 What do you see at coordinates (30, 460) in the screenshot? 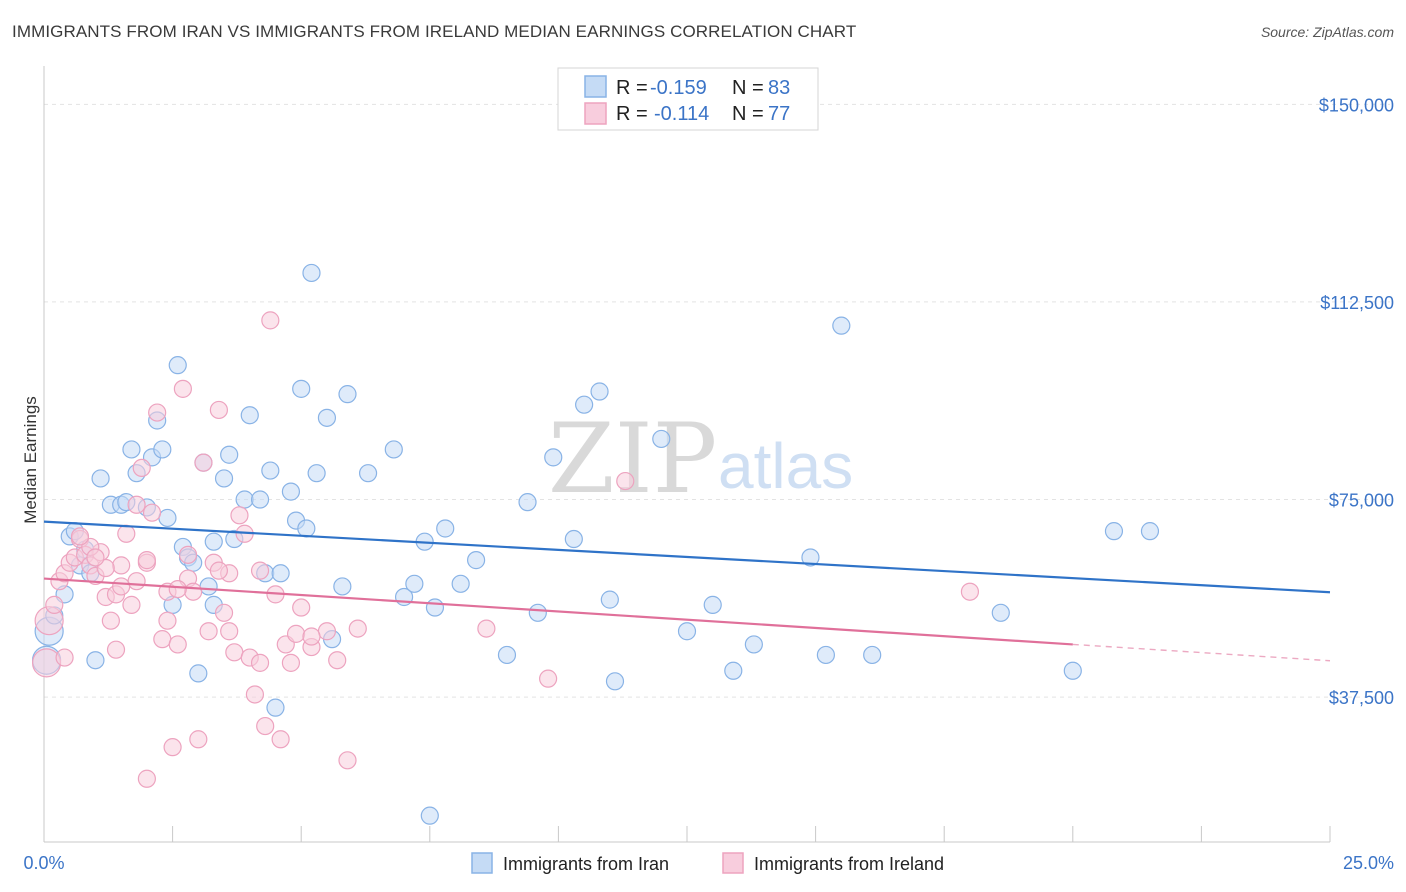
I see `y-axis-title: Median Earnings` at bounding box center [30, 460].